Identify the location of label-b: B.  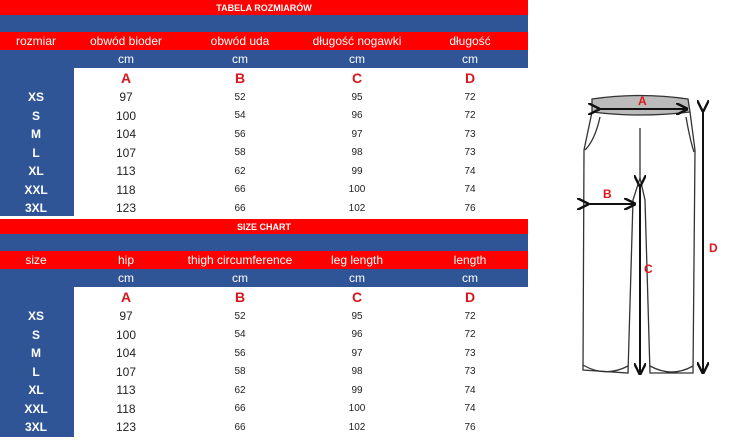
(607, 194).